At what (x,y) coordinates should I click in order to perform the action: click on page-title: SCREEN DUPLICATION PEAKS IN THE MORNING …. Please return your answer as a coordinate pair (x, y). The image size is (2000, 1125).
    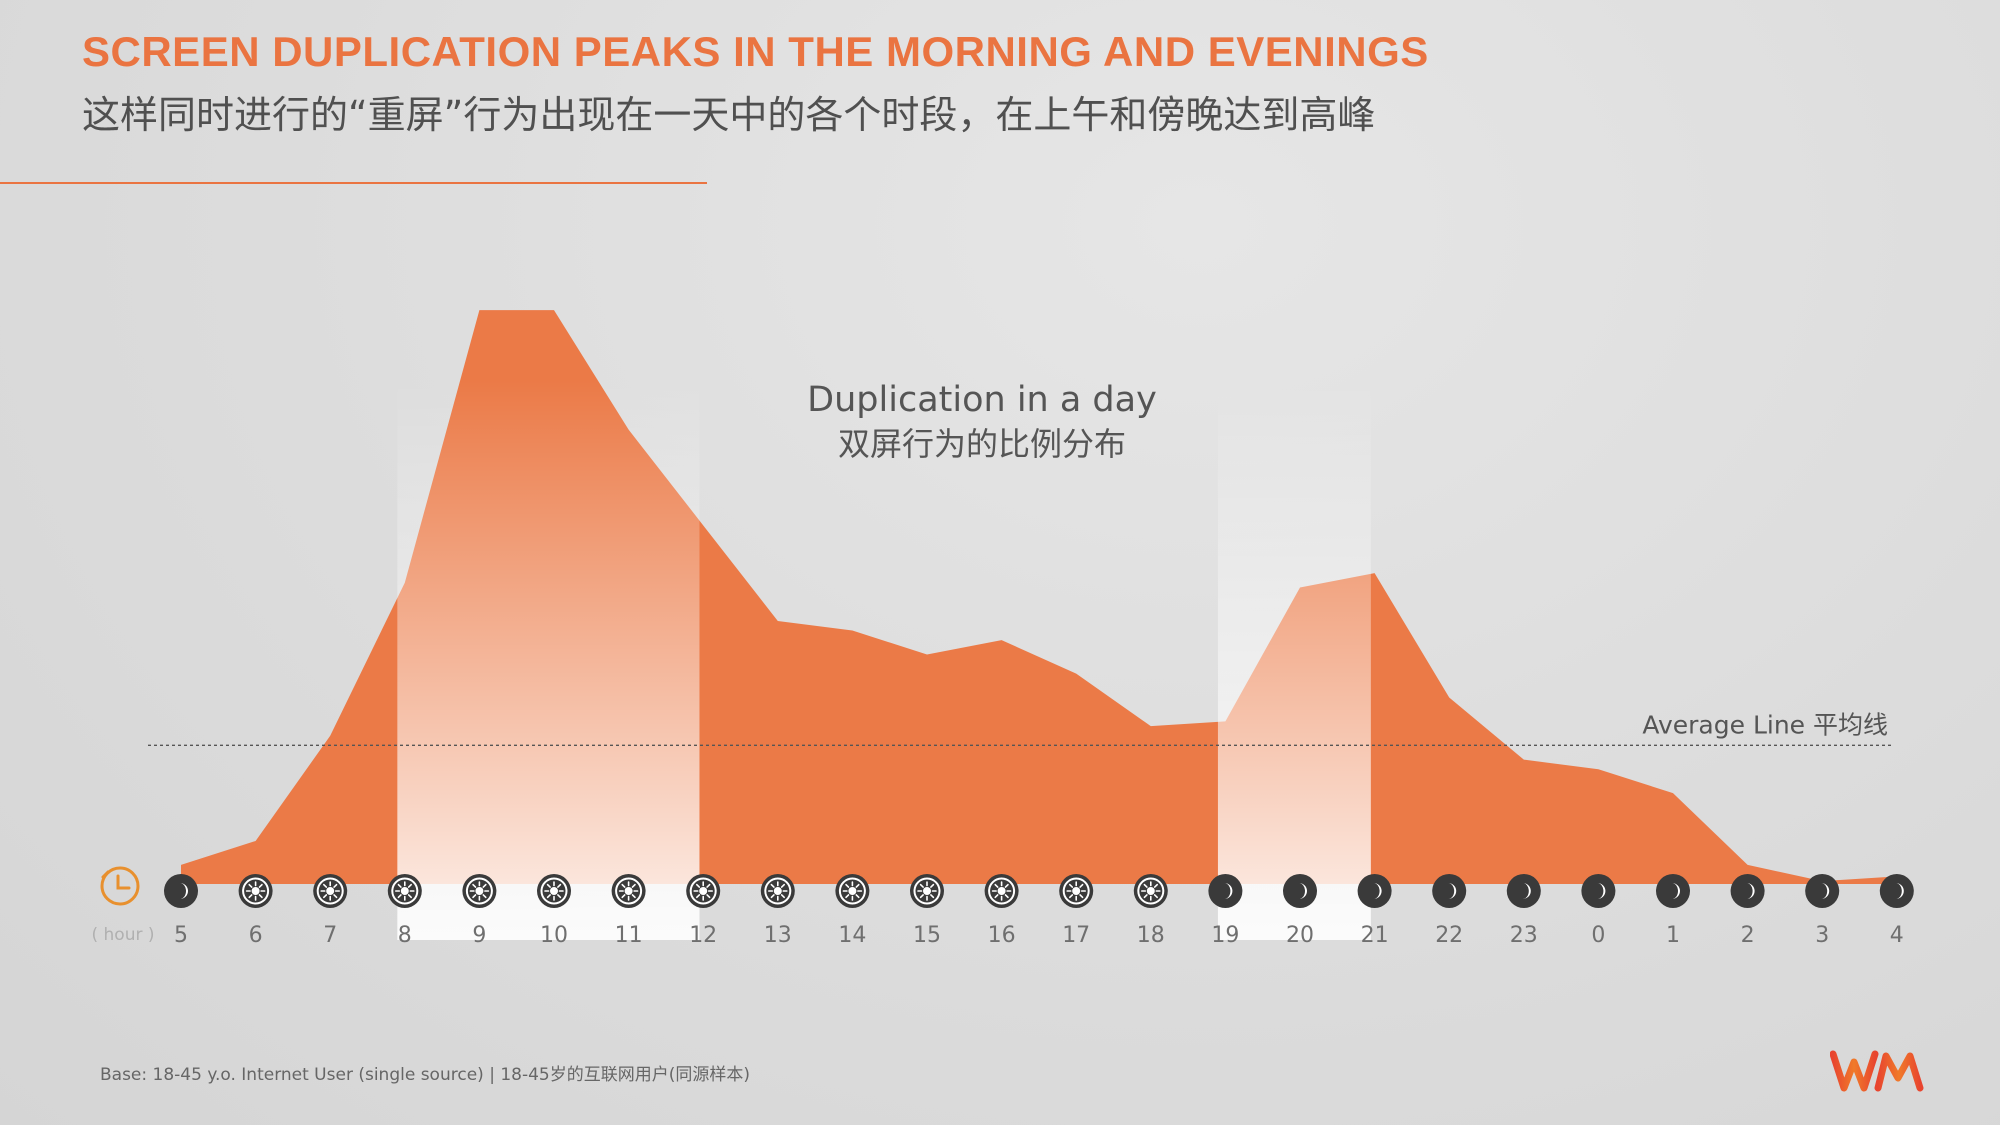
    Looking at the image, I should click on (755, 51).